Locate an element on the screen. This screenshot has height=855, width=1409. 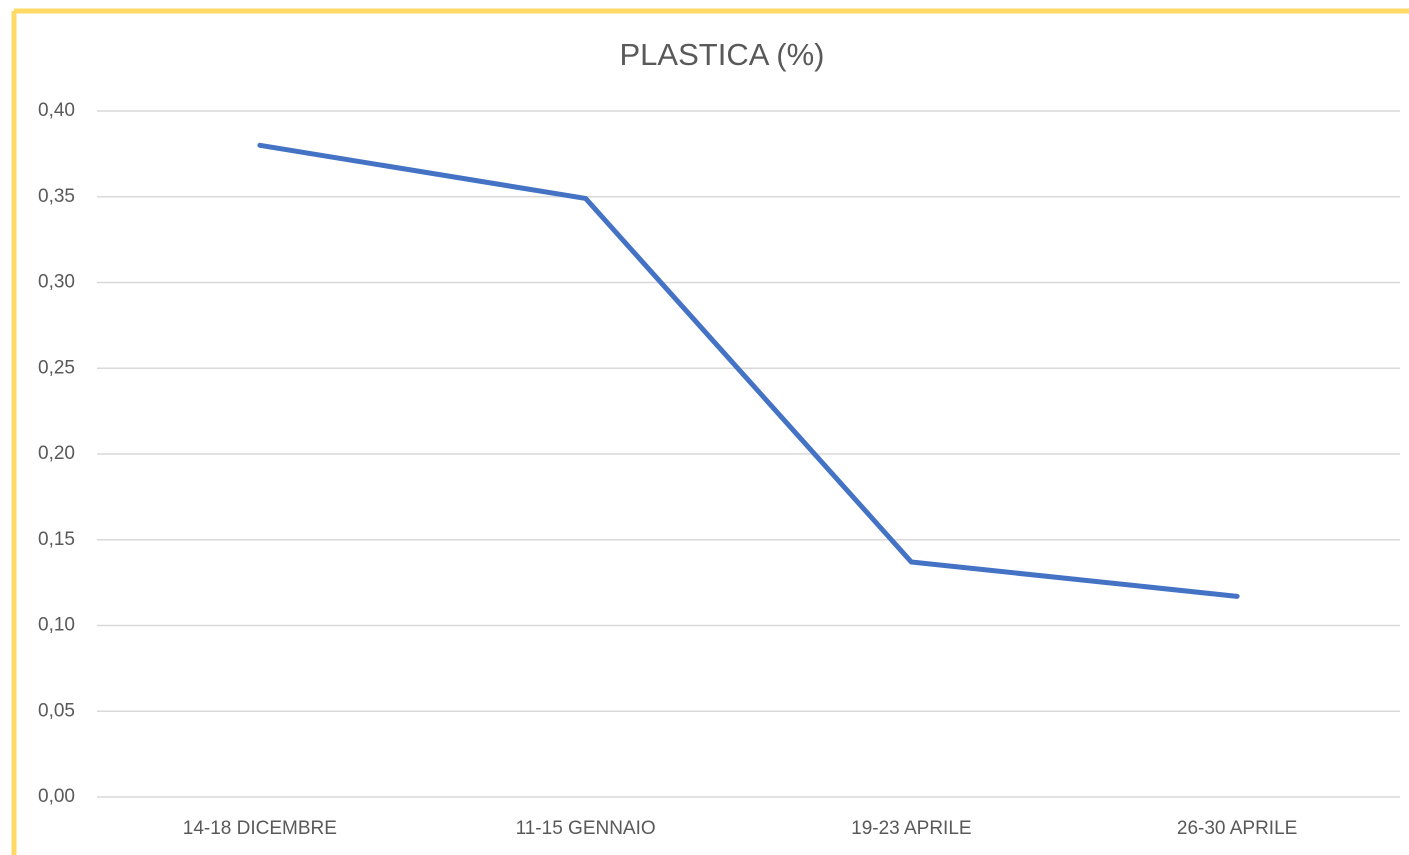
chart-title: PLASTICA (%) is located at coordinates (722, 54).